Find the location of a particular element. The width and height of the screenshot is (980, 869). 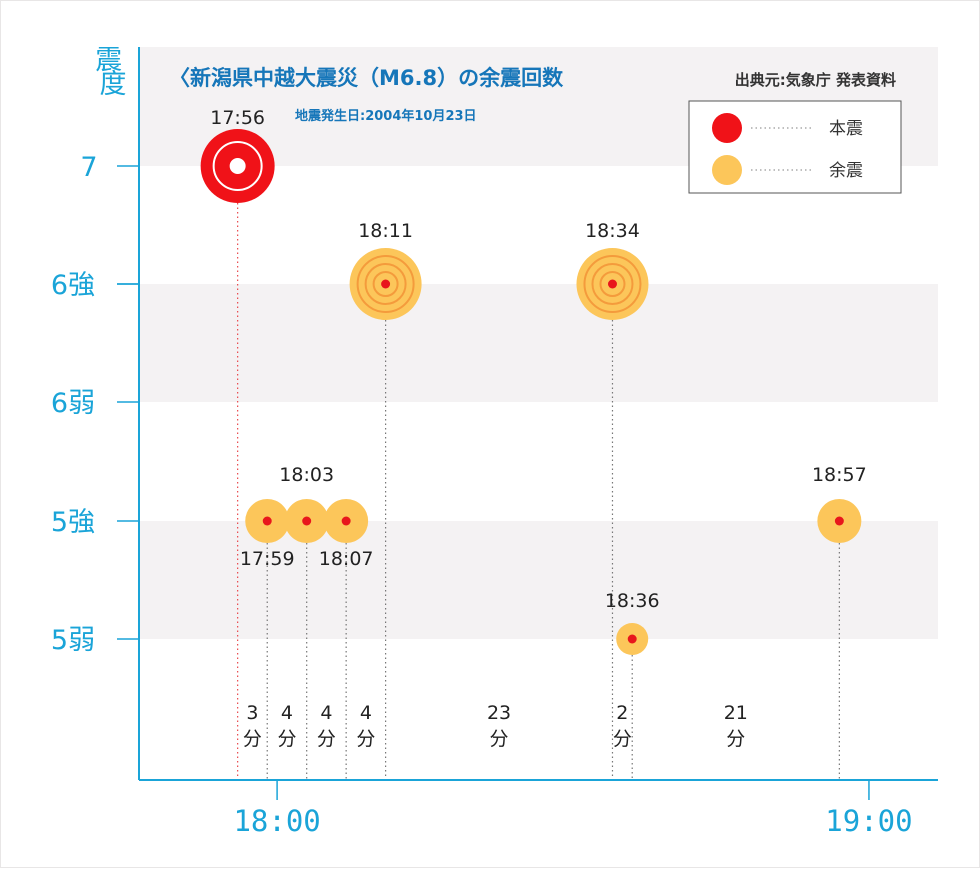

interval-value-4: 4 is located at coordinates (366, 713).